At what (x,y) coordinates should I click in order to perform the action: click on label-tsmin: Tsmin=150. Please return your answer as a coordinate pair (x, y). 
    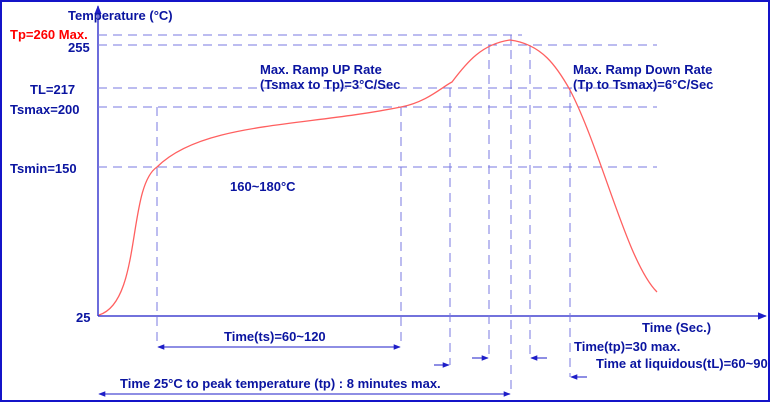
    Looking at the image, I should click on (43, 168).